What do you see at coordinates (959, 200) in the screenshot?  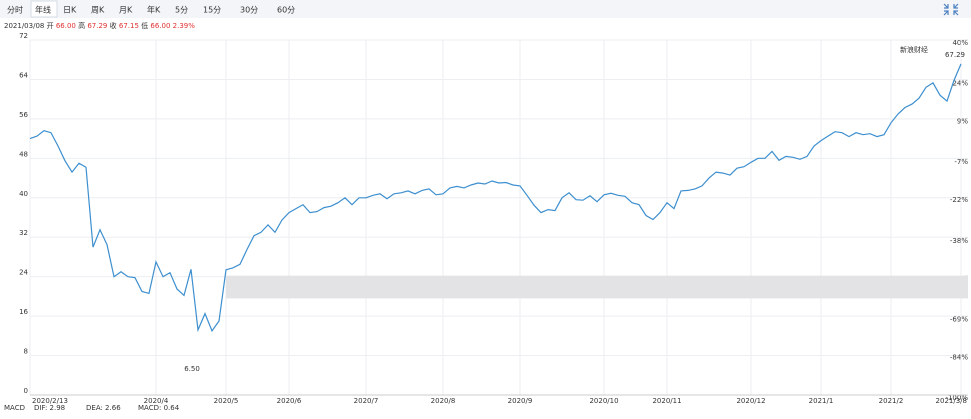 I see `y2-tick-label: -22%` at bounding box center [959, 200].